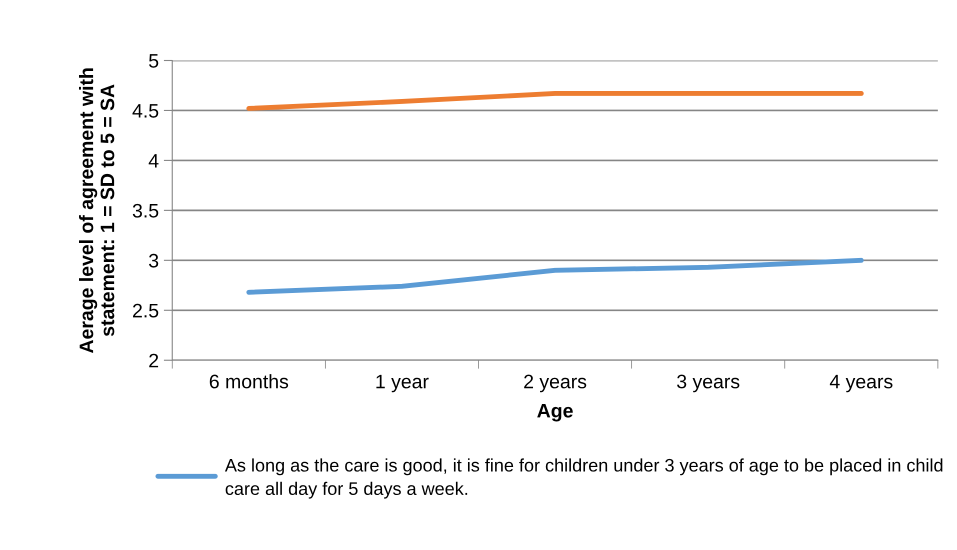 The height and width of the screenshot is (550, 957). What do you see at coordinates (153, 61) in the screenshot?
I see `y-tick-label: 5` at bounding box center [153, 61].